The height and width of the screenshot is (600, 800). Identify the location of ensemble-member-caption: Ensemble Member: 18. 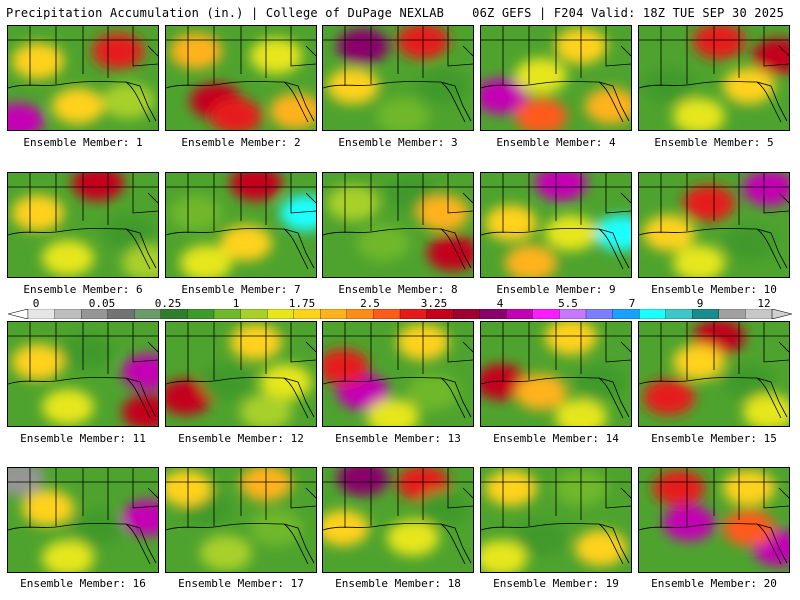
(398, 583).